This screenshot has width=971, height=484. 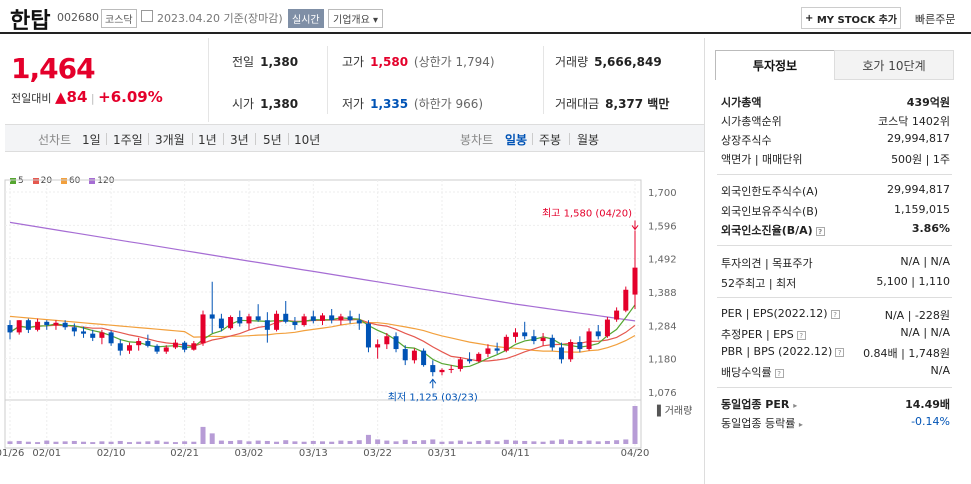 What do you see at coordinates (272, 140) in the screenshot?
I see `tab-5year: 5년` at bounding box center [272, 140].